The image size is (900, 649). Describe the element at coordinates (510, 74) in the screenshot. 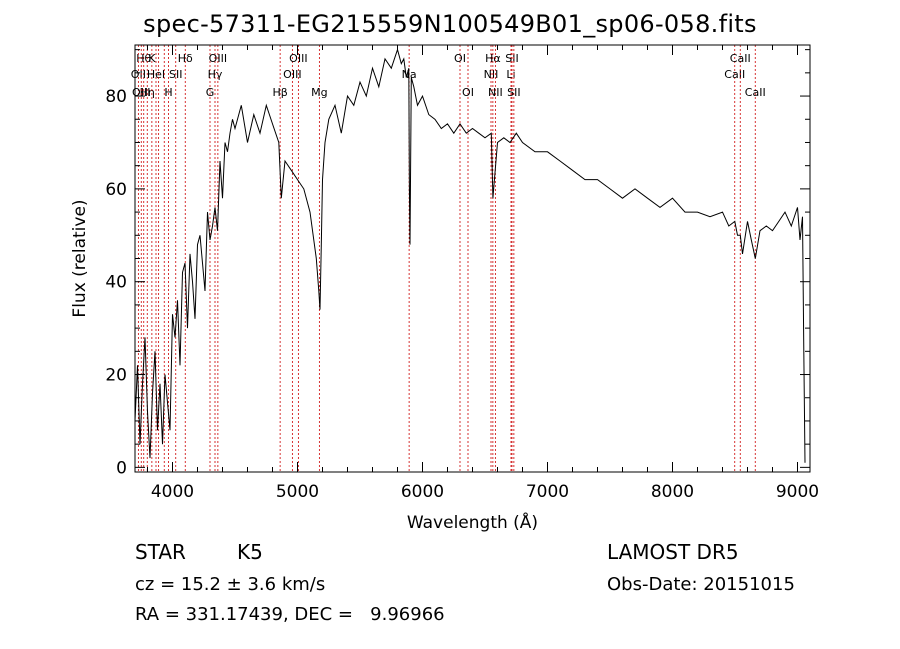

I see `line-marker-label: Li` at that location.